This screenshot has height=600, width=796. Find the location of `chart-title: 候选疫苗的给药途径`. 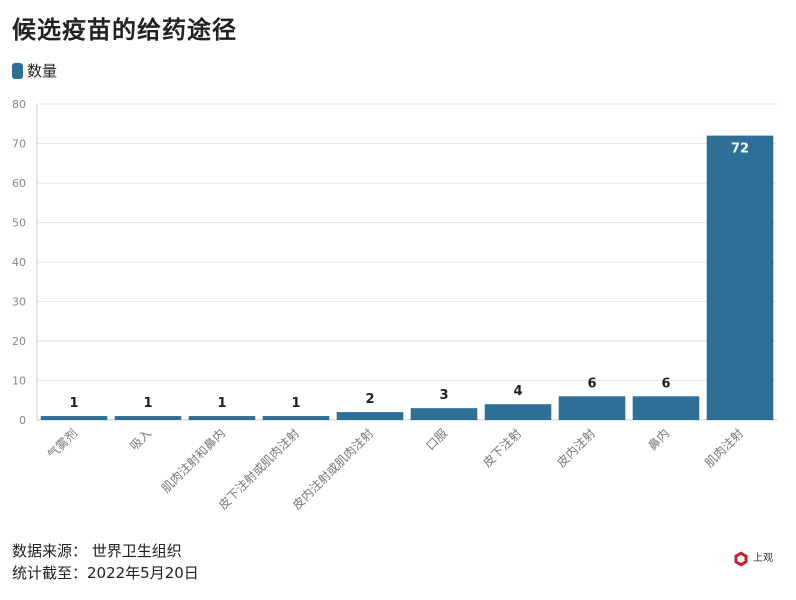

chart-title: 候选疫苗的给药途径 is located at coordinates (124, 30).